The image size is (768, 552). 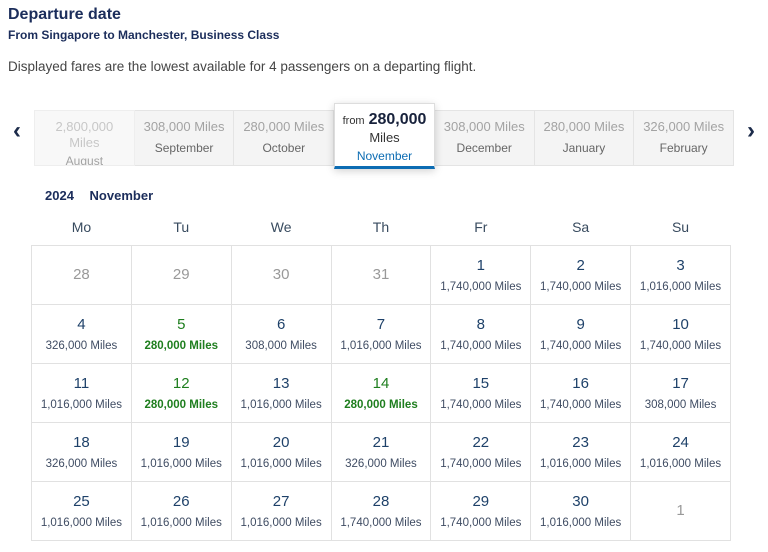 I want to click on calendar-day-cell: 11 1,016,000 Miles, so click(x=81, y=392).